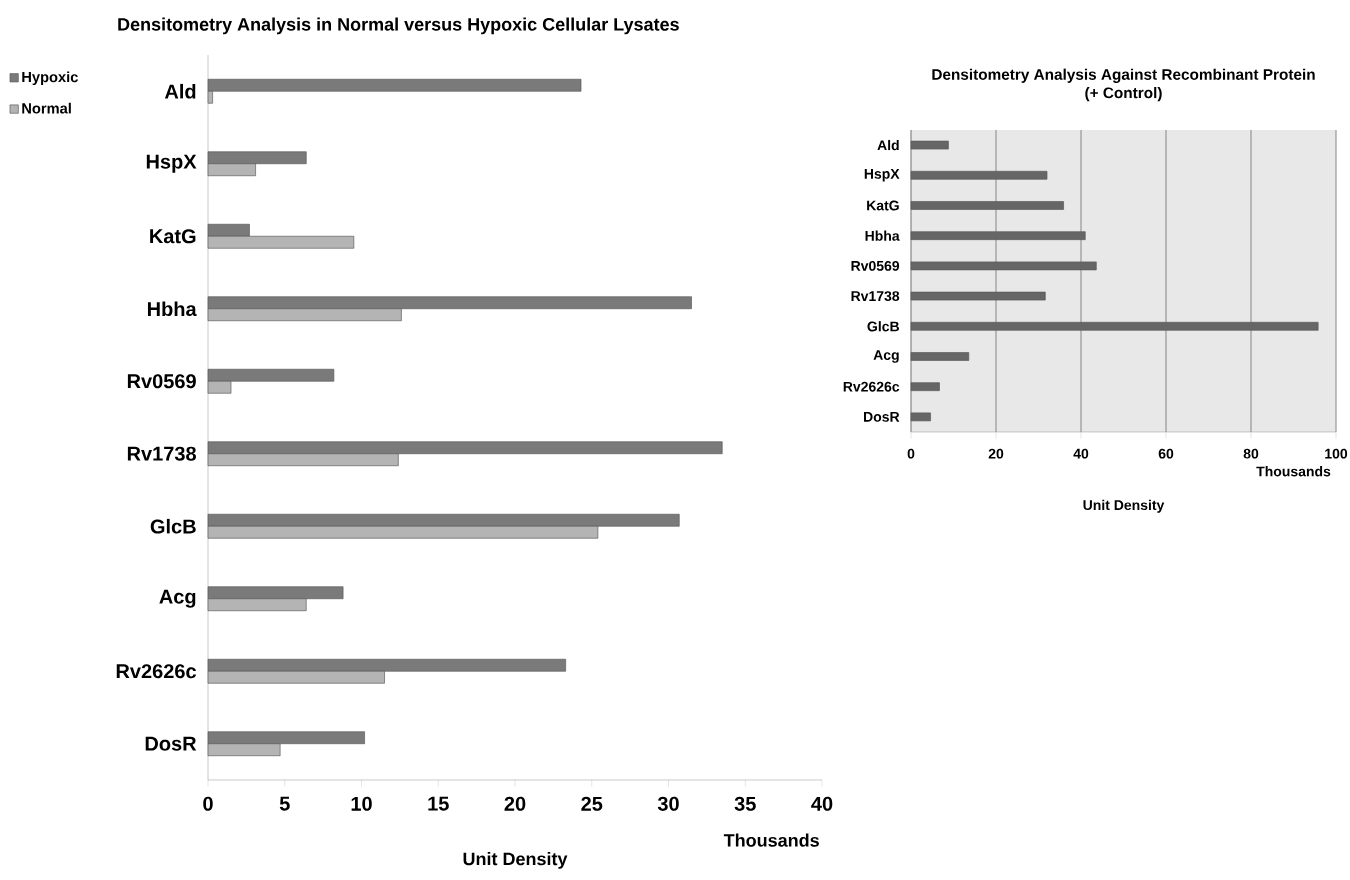 Image resolution: width=1350 pixels, height=880 pixels. What do you see at coordinates (745, 803) in the screenshot?
I see `x-tick-label: 35` at bounding box center [745, 803].